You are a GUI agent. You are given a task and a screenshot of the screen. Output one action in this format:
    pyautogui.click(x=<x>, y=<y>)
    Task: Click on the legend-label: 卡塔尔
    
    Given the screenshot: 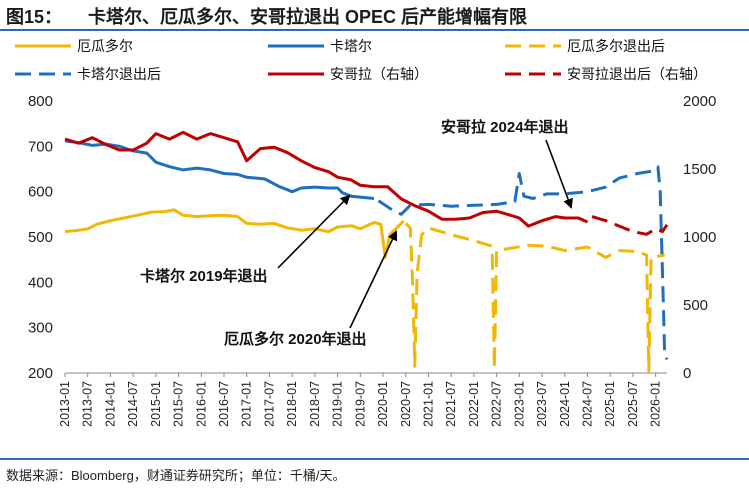 What is the action you would take?
    pyautogui.click(x=351, y=46)
    